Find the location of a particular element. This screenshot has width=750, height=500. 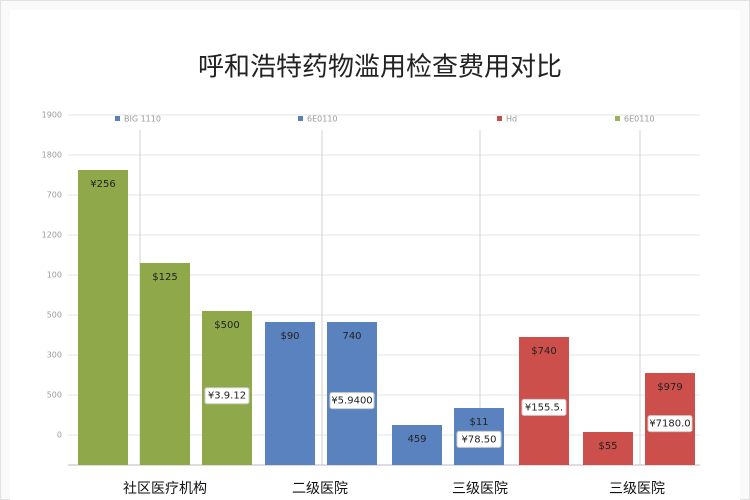

inner-label: ¥155.5. is located at coordinates (544, 407).